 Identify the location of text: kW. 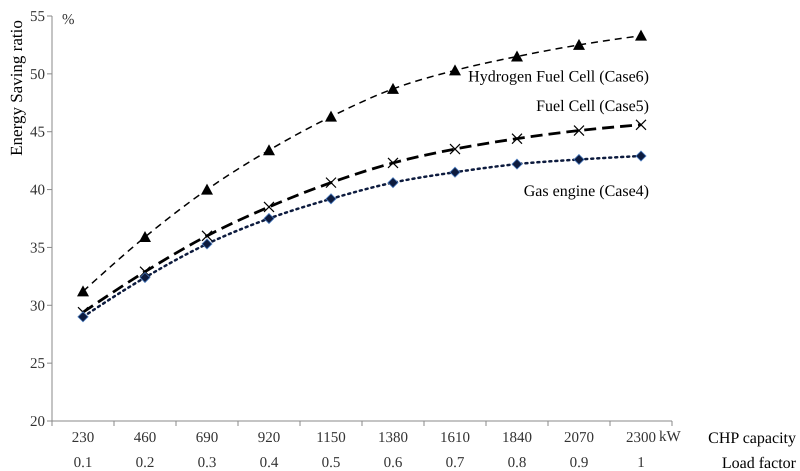
(670, 437).